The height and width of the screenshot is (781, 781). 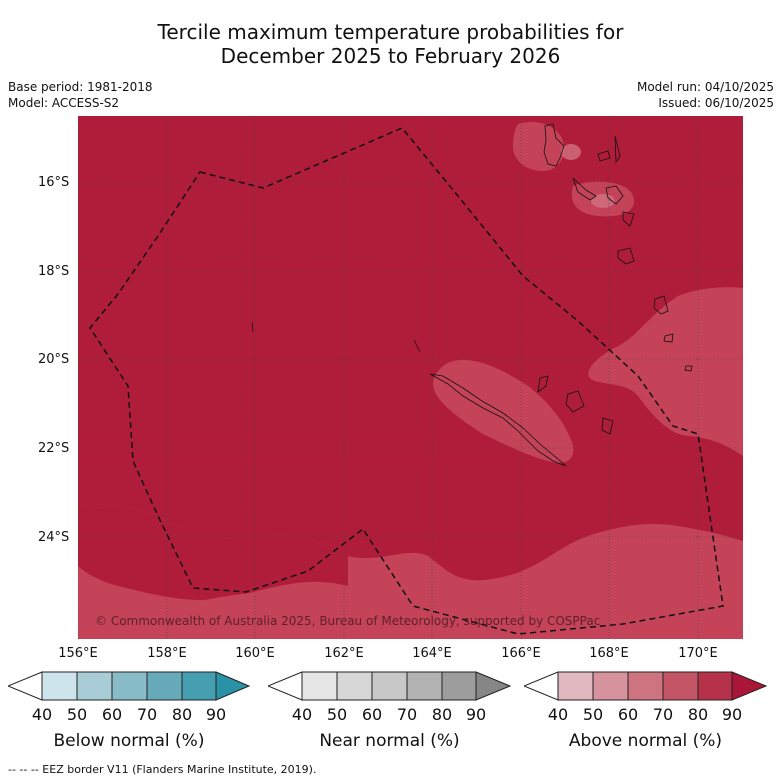 I want to click on lon-label-158e: 158°E, so click(x=167, y=653).